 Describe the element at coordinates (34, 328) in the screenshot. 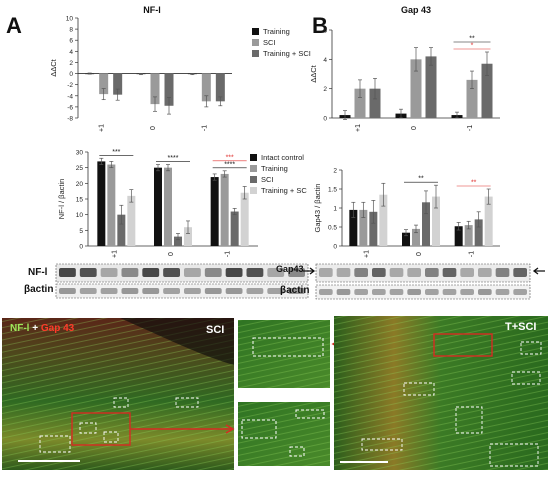

I see `legend-plus: +` at that location.